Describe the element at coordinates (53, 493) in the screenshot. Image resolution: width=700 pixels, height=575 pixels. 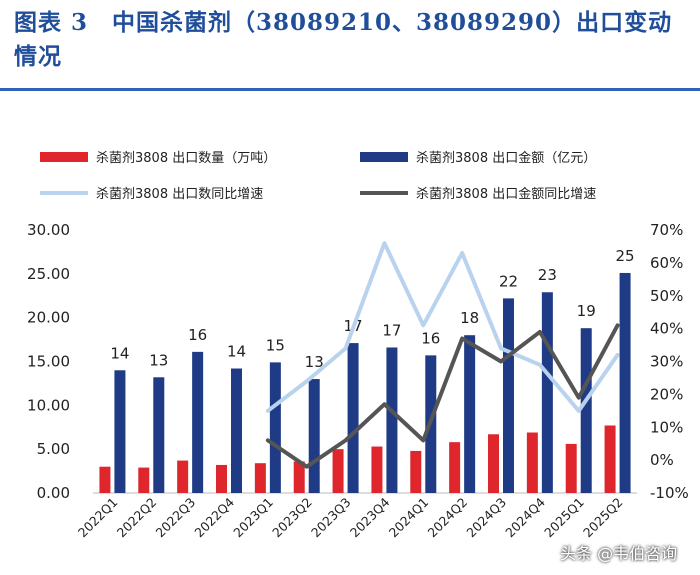
I see `y-left-tick-label: 0.00` at that location.